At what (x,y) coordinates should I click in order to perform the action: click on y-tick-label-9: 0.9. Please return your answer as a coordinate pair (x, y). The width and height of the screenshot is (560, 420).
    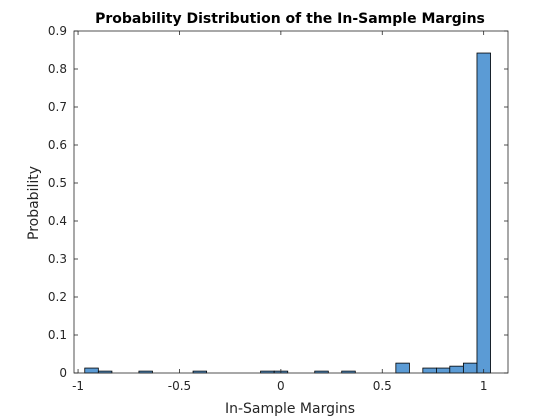
    Looking at the image, I should click on (57, 31).